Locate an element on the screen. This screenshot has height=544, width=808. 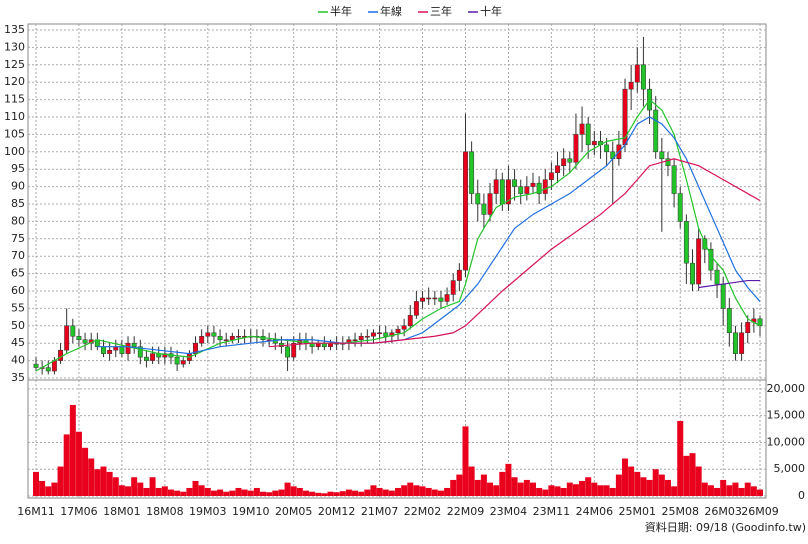
y-tick-label: 105 is located at coordinates (14, 133).